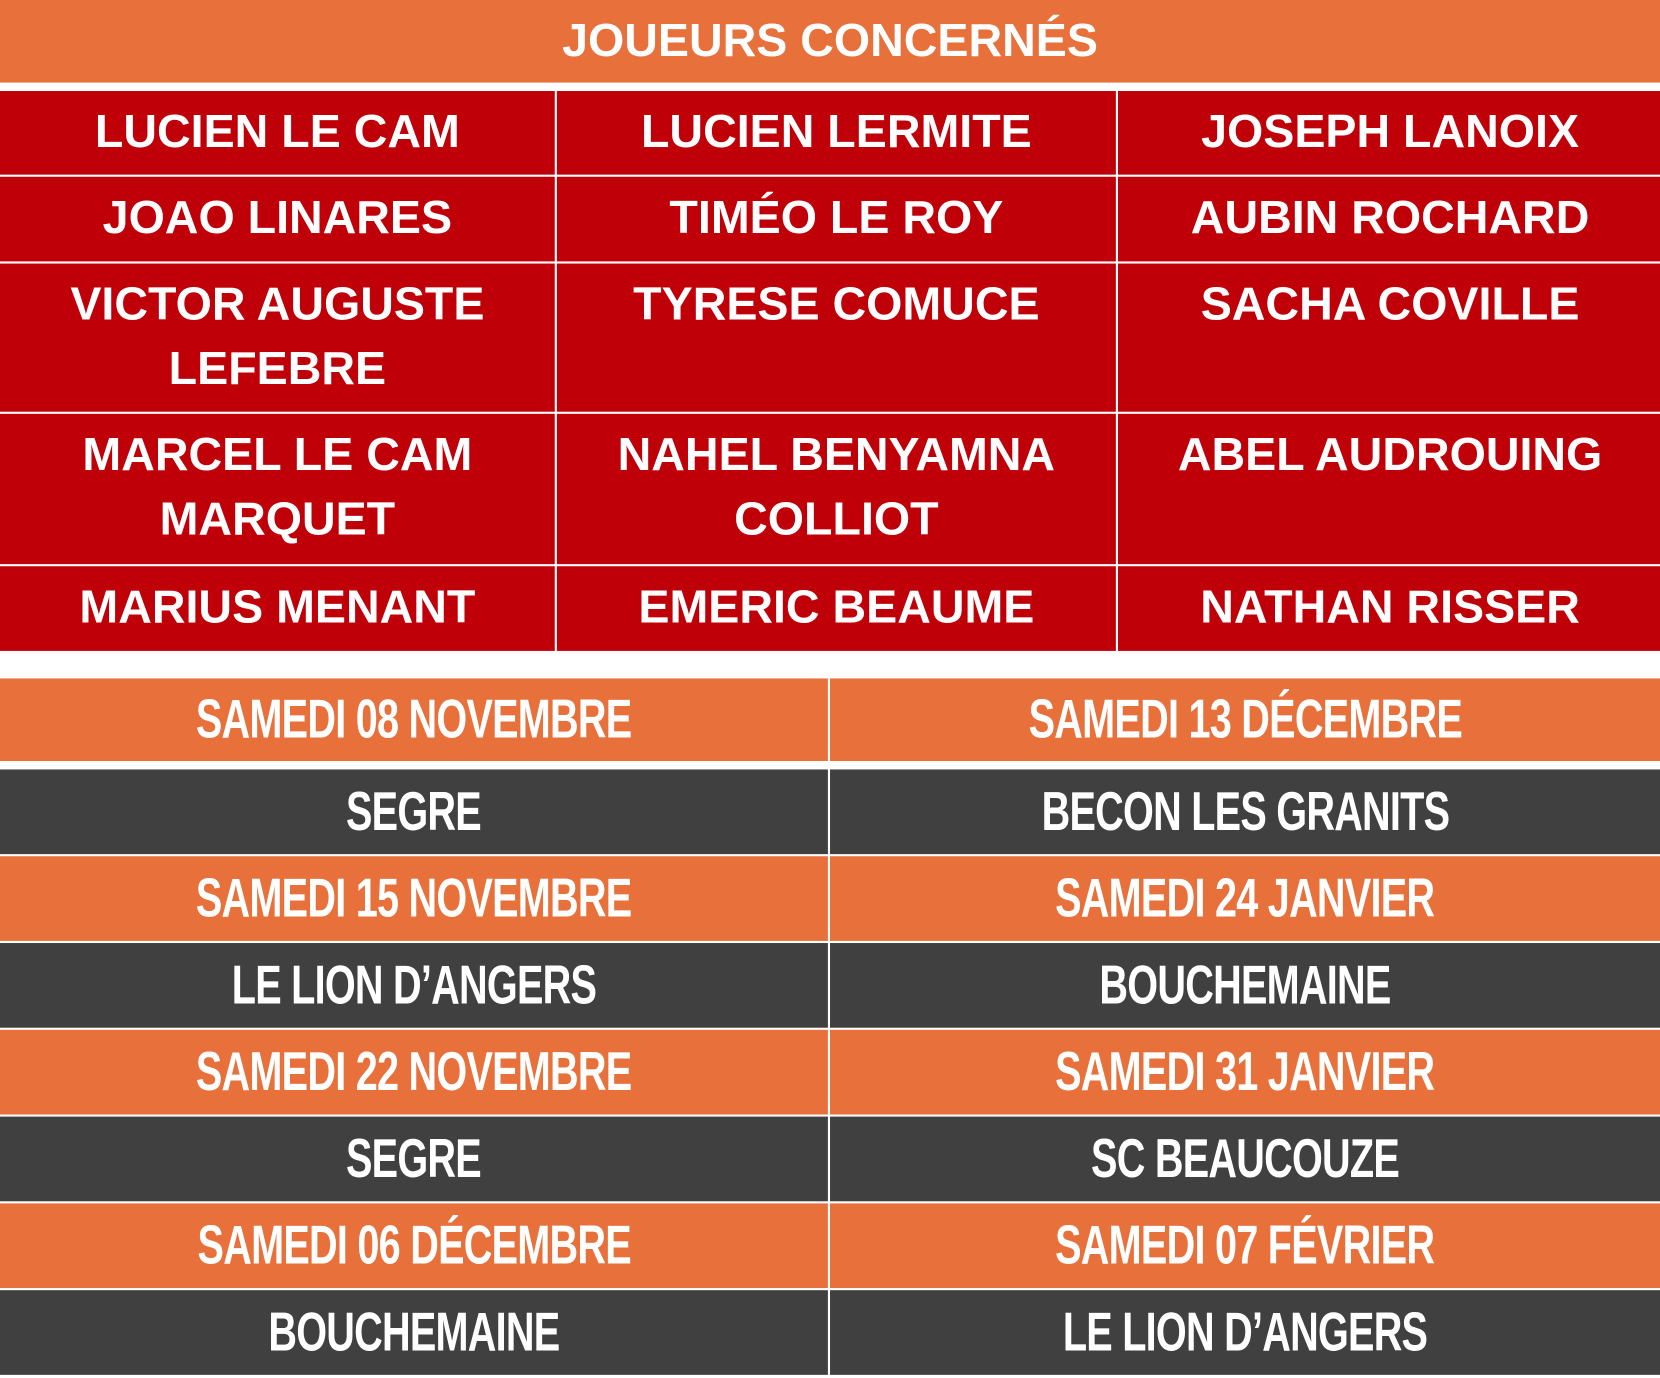  I want to click on match-date: SAMEDI 06 DÉCEMBRE, so click(414, 1246).